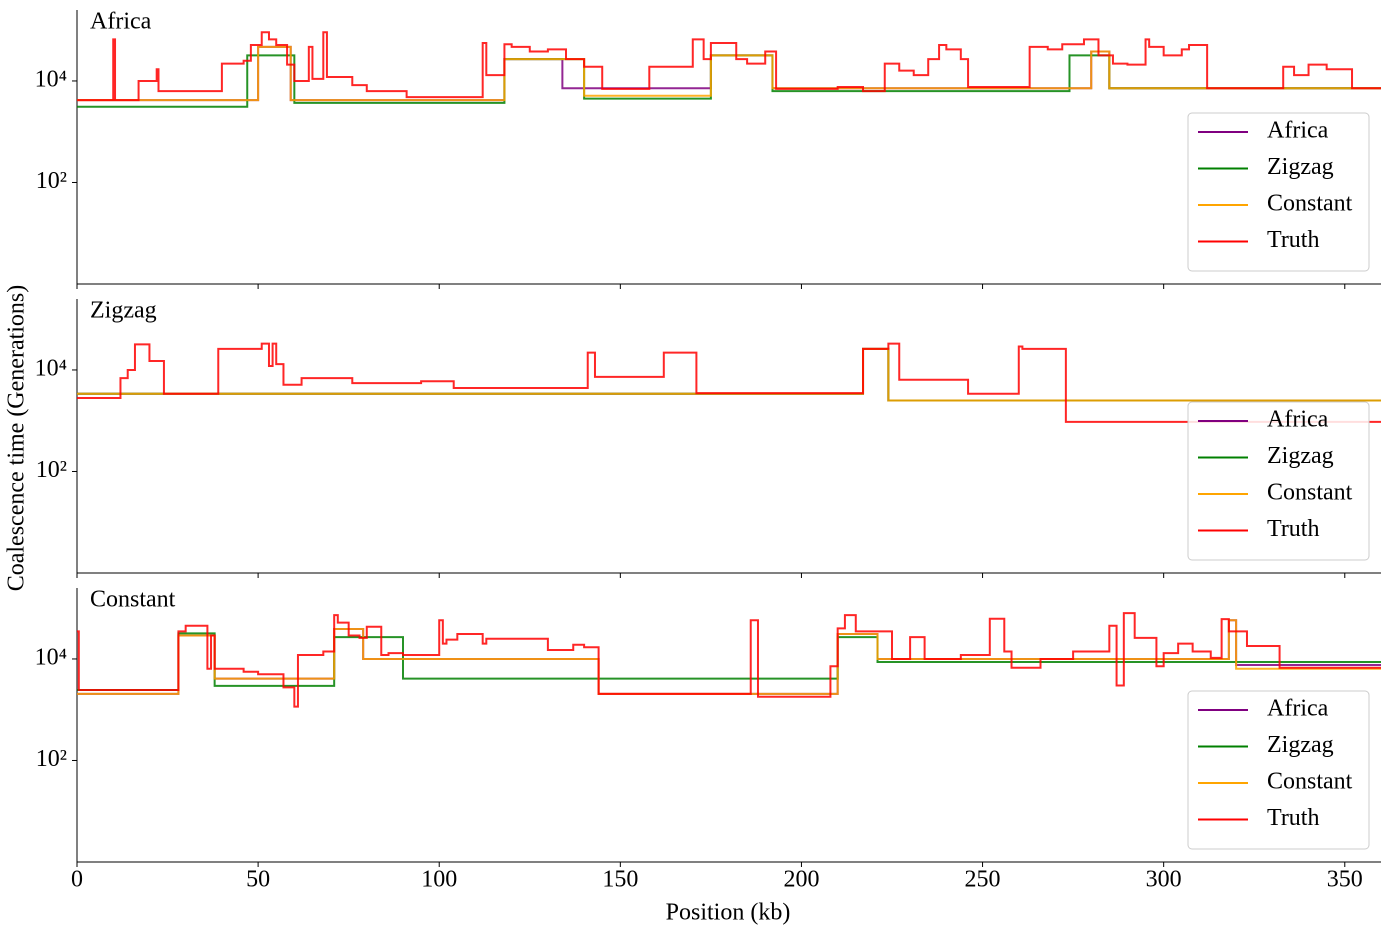  I want to click on x-tick-label: 100, so click(439, 880).